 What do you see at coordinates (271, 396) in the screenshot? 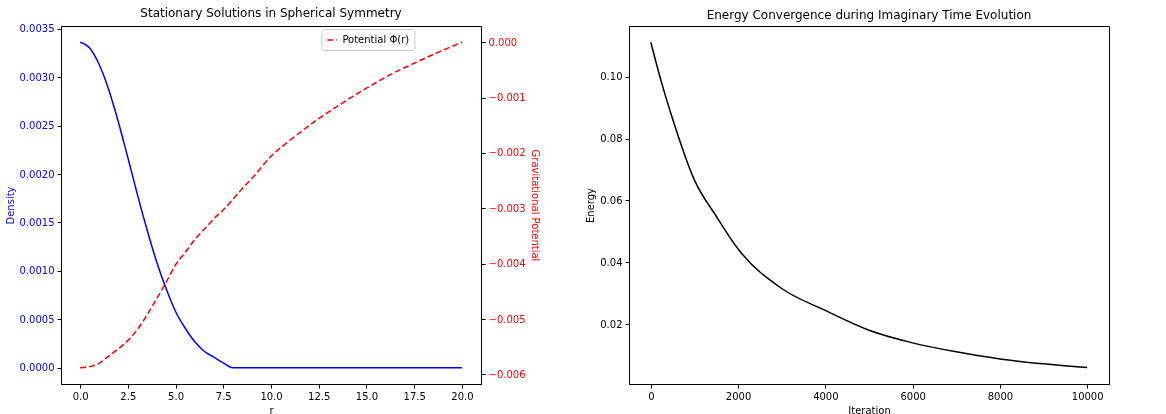
I see `x-tick-label: 10.0` at bounding box center [271, 396].